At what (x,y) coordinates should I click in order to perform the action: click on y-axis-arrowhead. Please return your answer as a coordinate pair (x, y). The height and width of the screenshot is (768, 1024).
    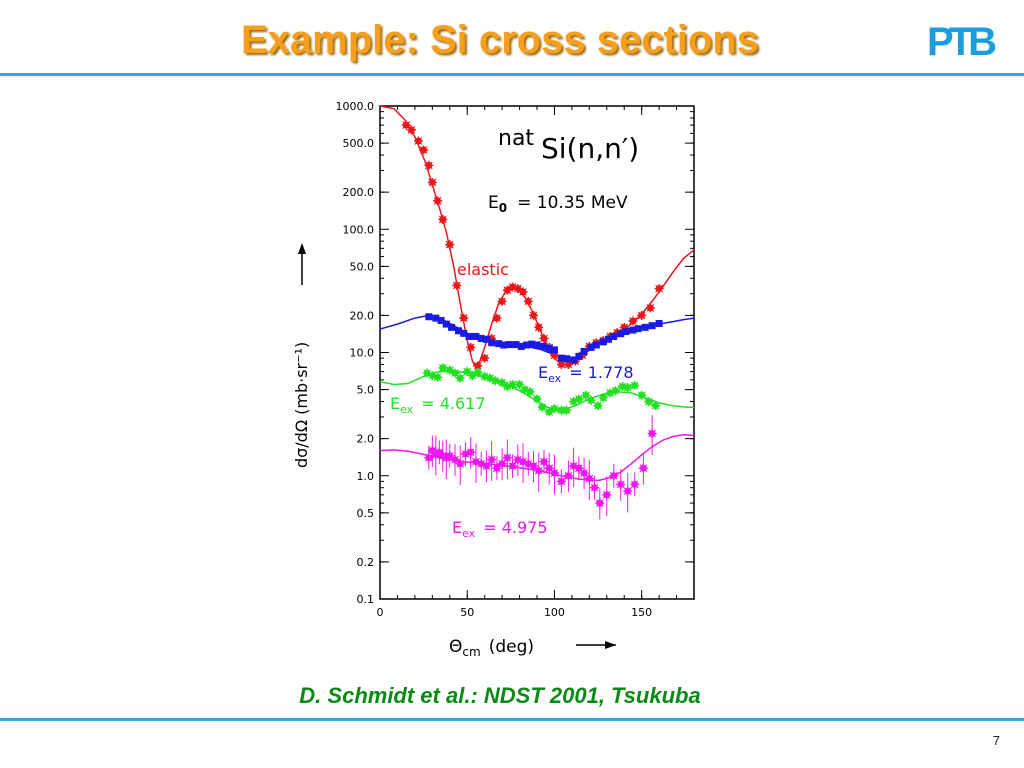
    Looking at the image, I should click on (302, 248).